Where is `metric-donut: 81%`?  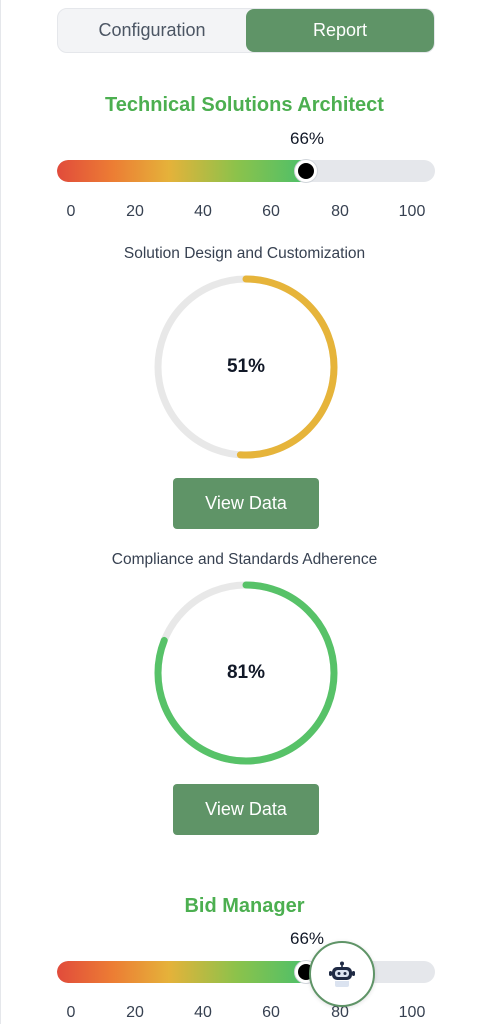
metric-donut: 81% is located at coordinates (246, 673).